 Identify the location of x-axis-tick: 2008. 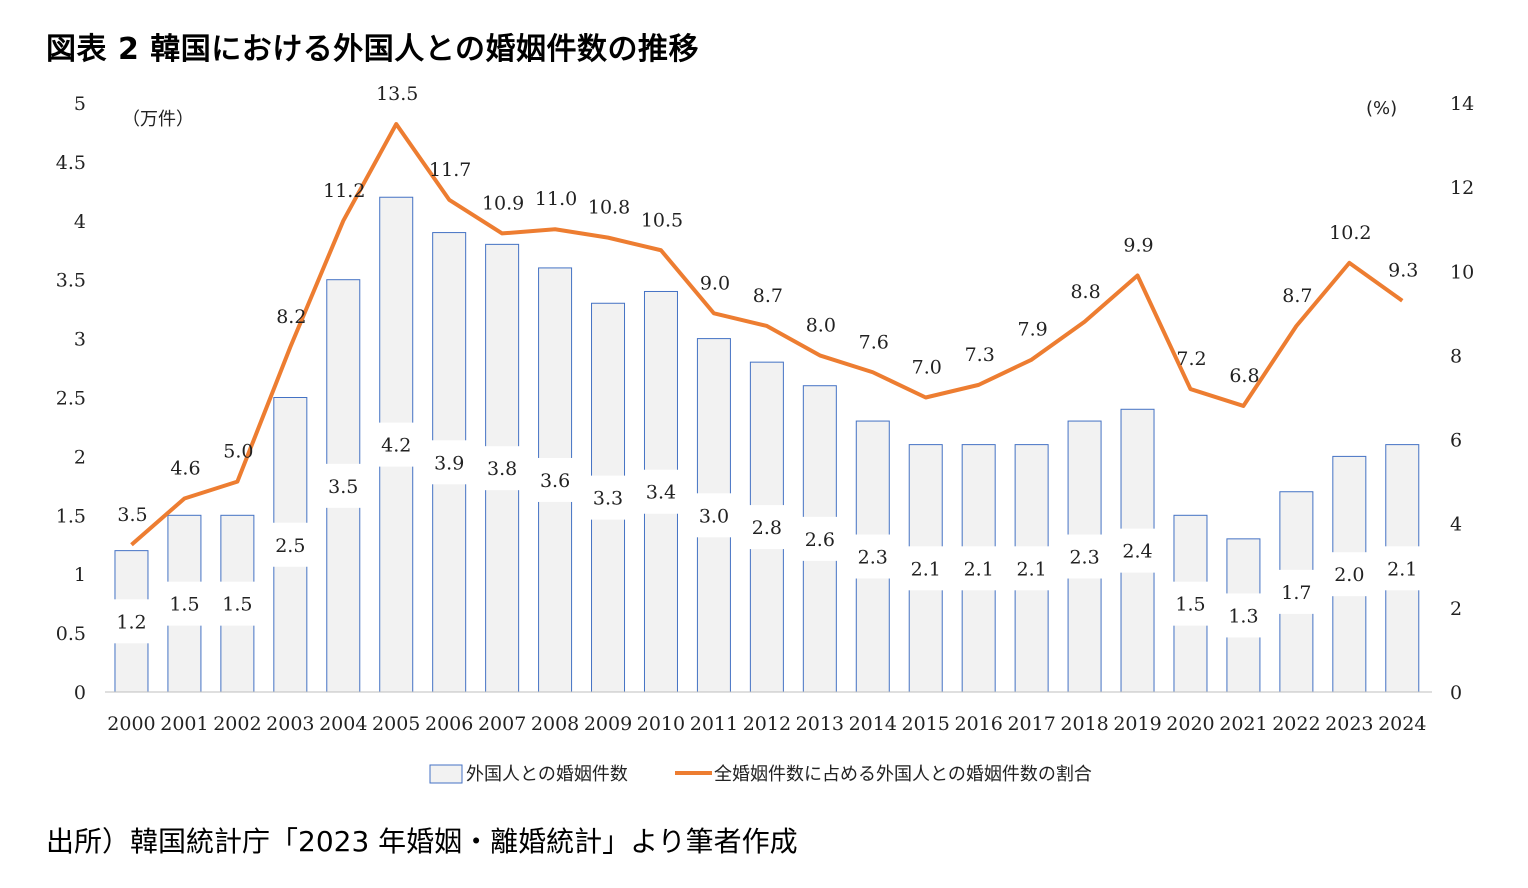
(555, 724).